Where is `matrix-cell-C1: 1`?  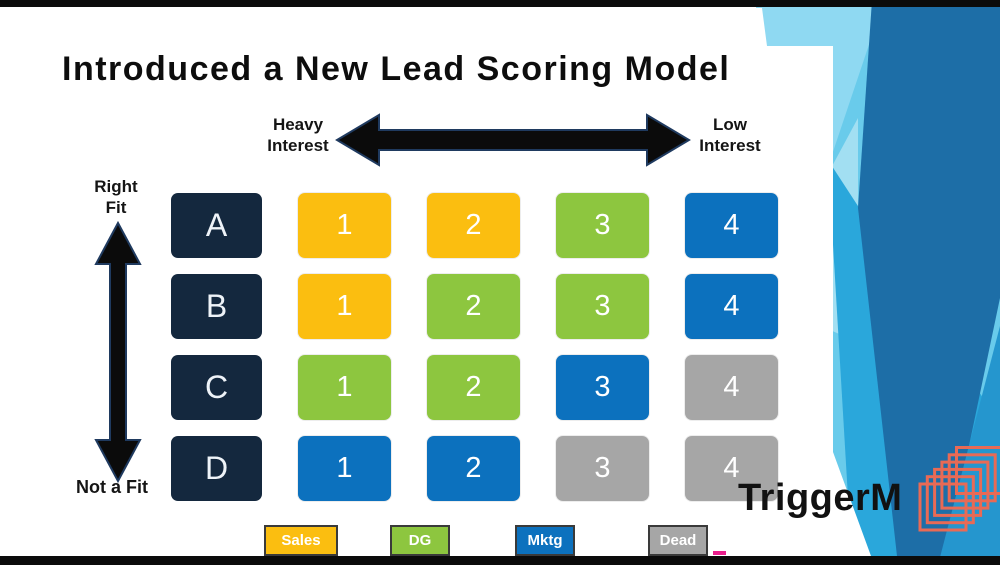
matrix-cell-C1: 1 is located at coordinates (344, 387).